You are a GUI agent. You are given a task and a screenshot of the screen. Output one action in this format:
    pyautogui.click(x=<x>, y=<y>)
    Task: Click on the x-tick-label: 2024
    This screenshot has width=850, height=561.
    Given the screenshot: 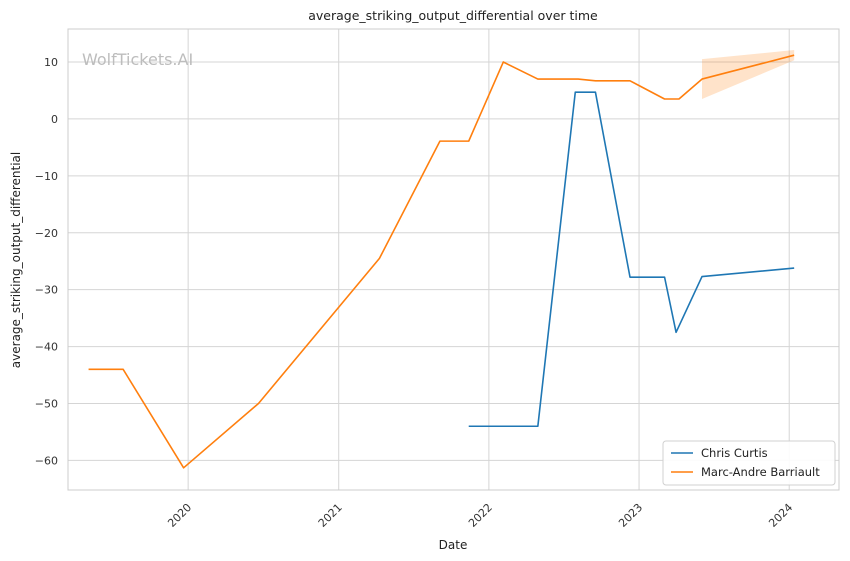 What is the action you would take?
    pyautogui.click(x=780, y=515)
    